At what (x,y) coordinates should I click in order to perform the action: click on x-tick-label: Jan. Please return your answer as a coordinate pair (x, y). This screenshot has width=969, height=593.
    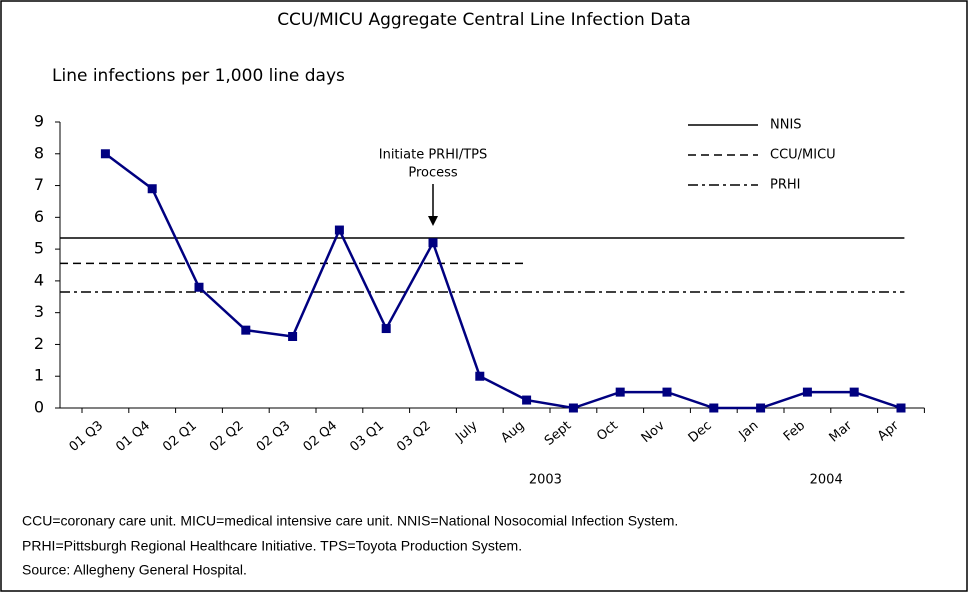
    Looking at the image, I should click on (749, 430).